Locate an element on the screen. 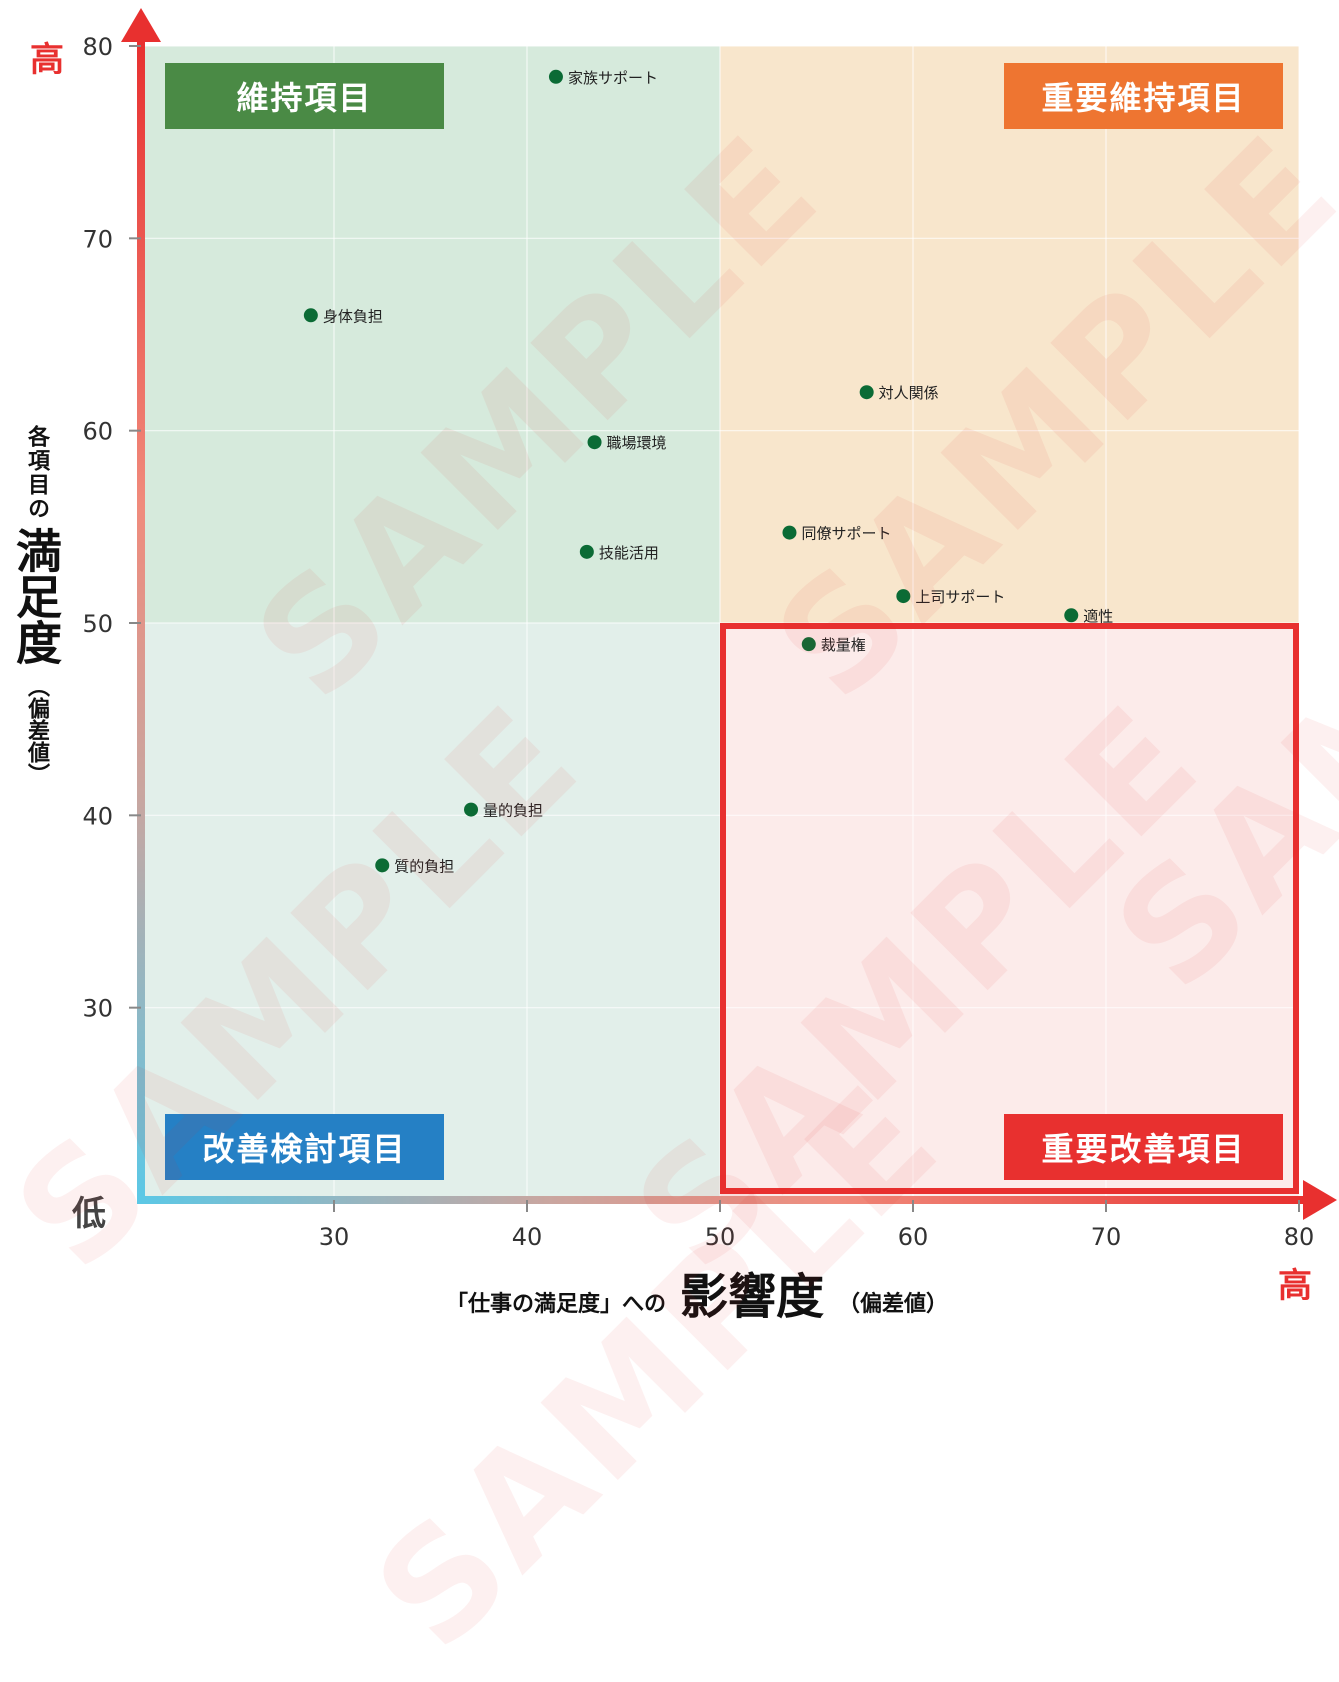 This screenshot has height=1682, width=1339. quadrant-top-right is located at coordinates (1009, 334).